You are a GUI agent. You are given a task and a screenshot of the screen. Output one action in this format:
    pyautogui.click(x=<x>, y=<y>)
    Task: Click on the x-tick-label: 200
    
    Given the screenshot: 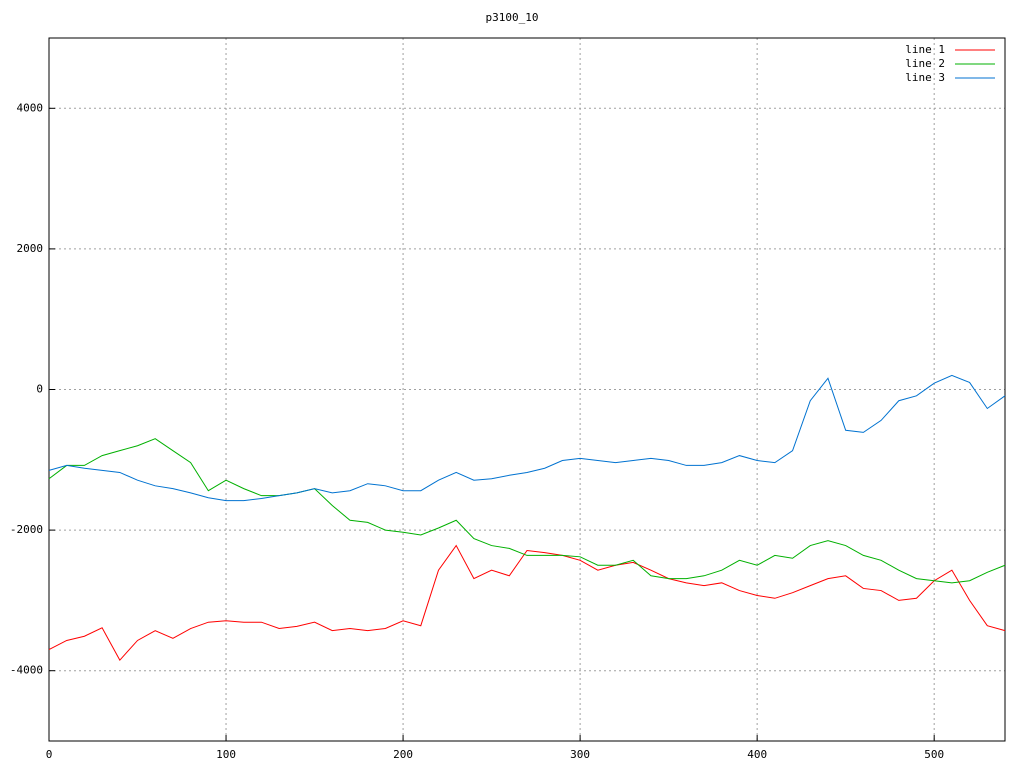 What is the action you would take?
    pyautogui.click(x=403, y=754)
    